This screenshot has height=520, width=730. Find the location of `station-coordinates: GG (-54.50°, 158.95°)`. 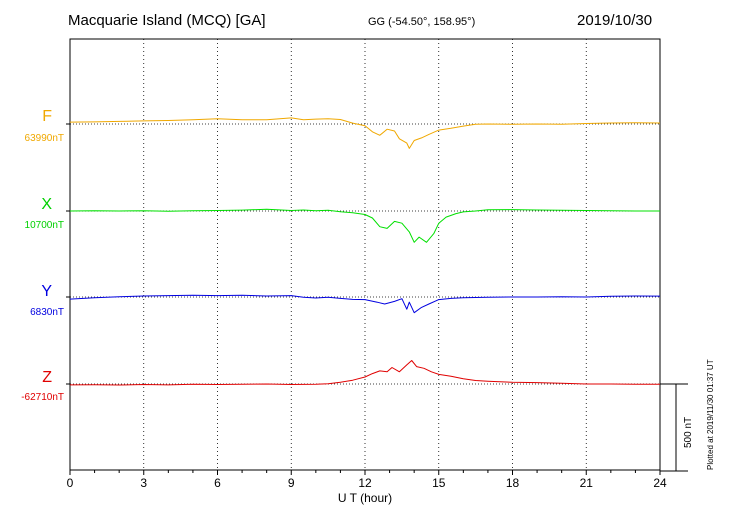

station-coordinates: GG (-54.50°, 158.95°) is located at coordinates (422, 22).